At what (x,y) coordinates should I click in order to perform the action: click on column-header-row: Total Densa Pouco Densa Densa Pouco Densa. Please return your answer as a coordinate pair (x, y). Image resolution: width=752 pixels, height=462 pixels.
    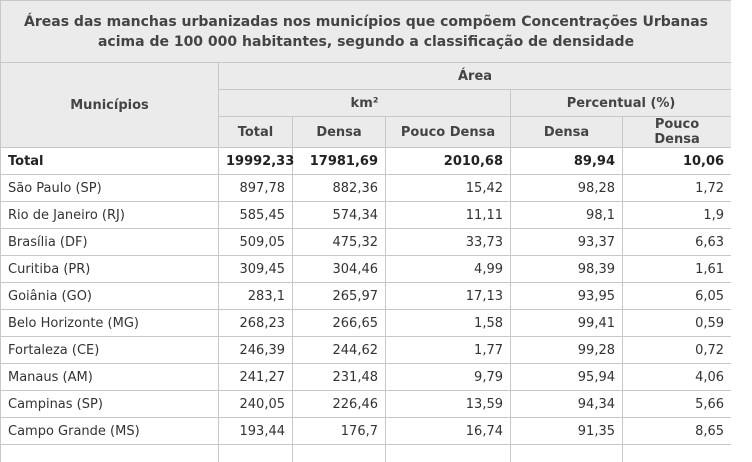
    Looking at the image, I should click on (366, 132).